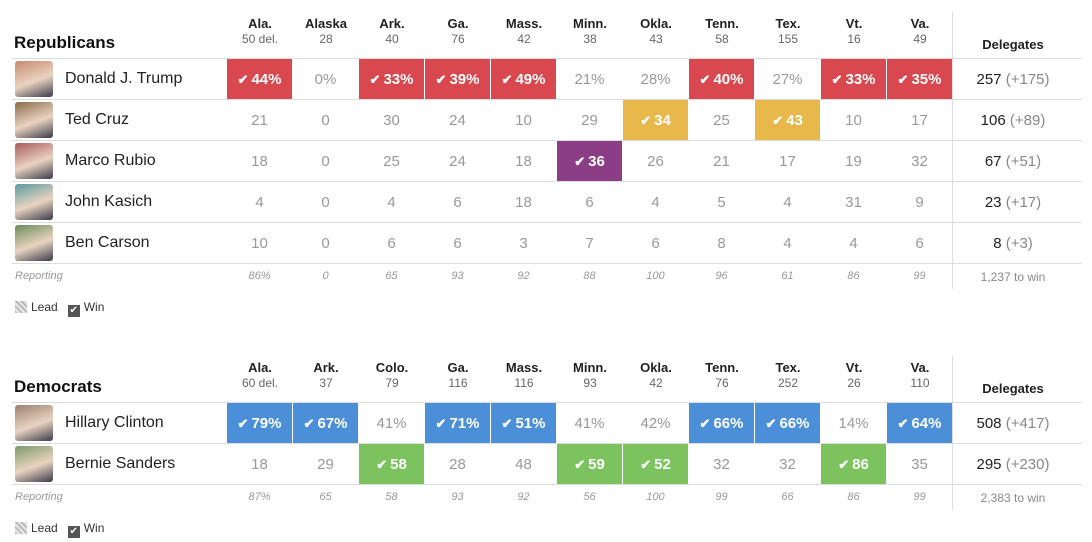 Image resolution: width=1092 pixels, height=542 pixels. What do you see at coordinates (655, 464) in the screenshot?
I see `result-cell-win: ✔ 52` at bounding box center [655, 464].